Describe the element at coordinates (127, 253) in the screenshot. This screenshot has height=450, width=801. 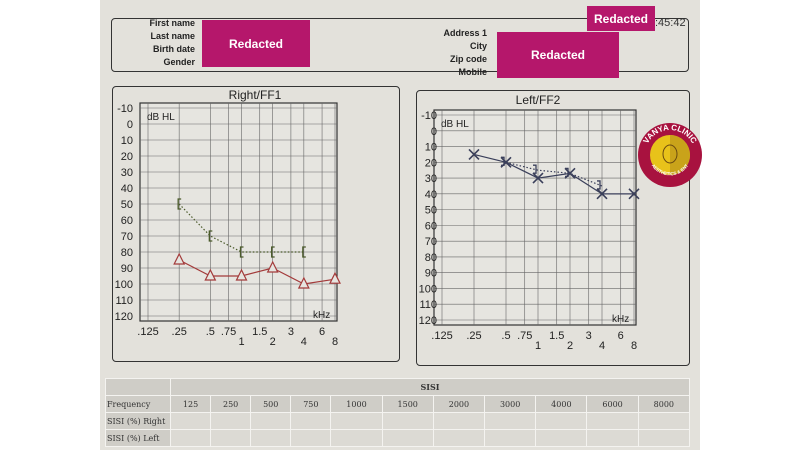
I see `y-tick-label: 80` at that location.